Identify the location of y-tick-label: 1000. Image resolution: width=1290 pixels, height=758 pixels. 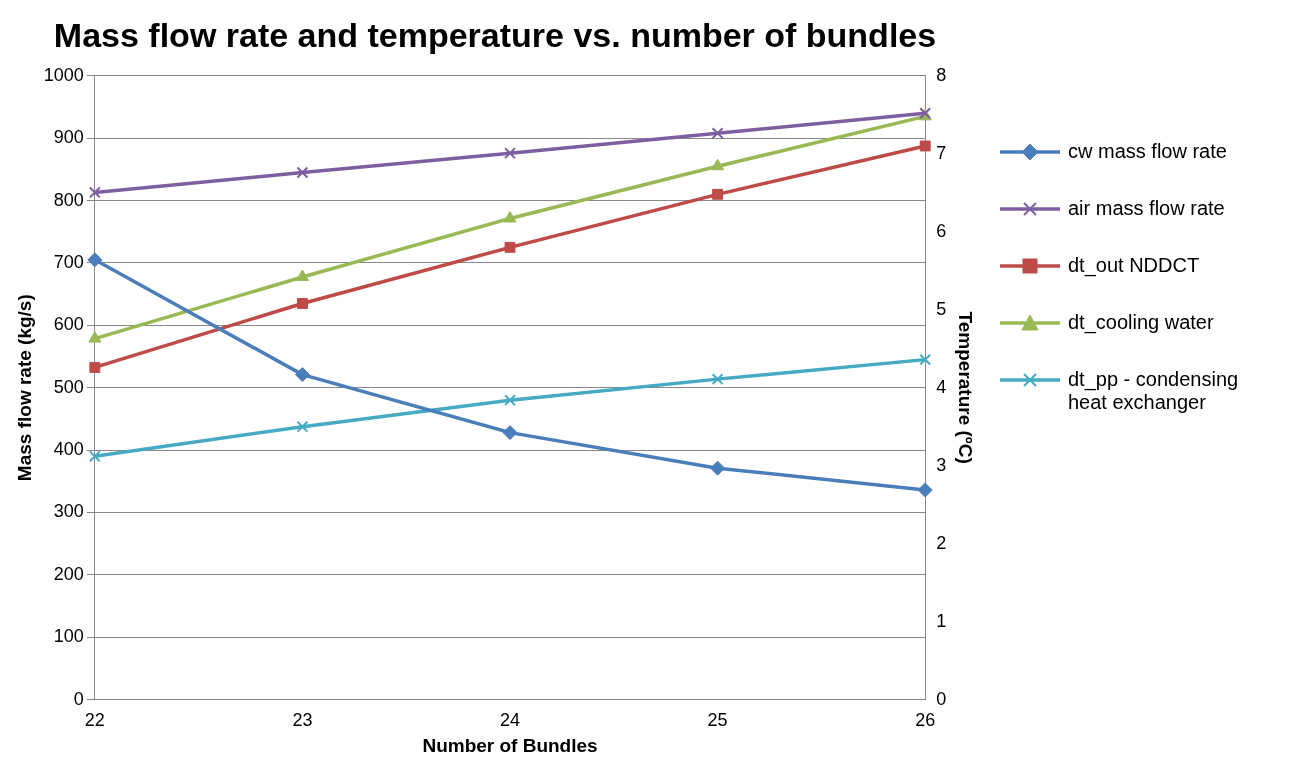
(63, 74).